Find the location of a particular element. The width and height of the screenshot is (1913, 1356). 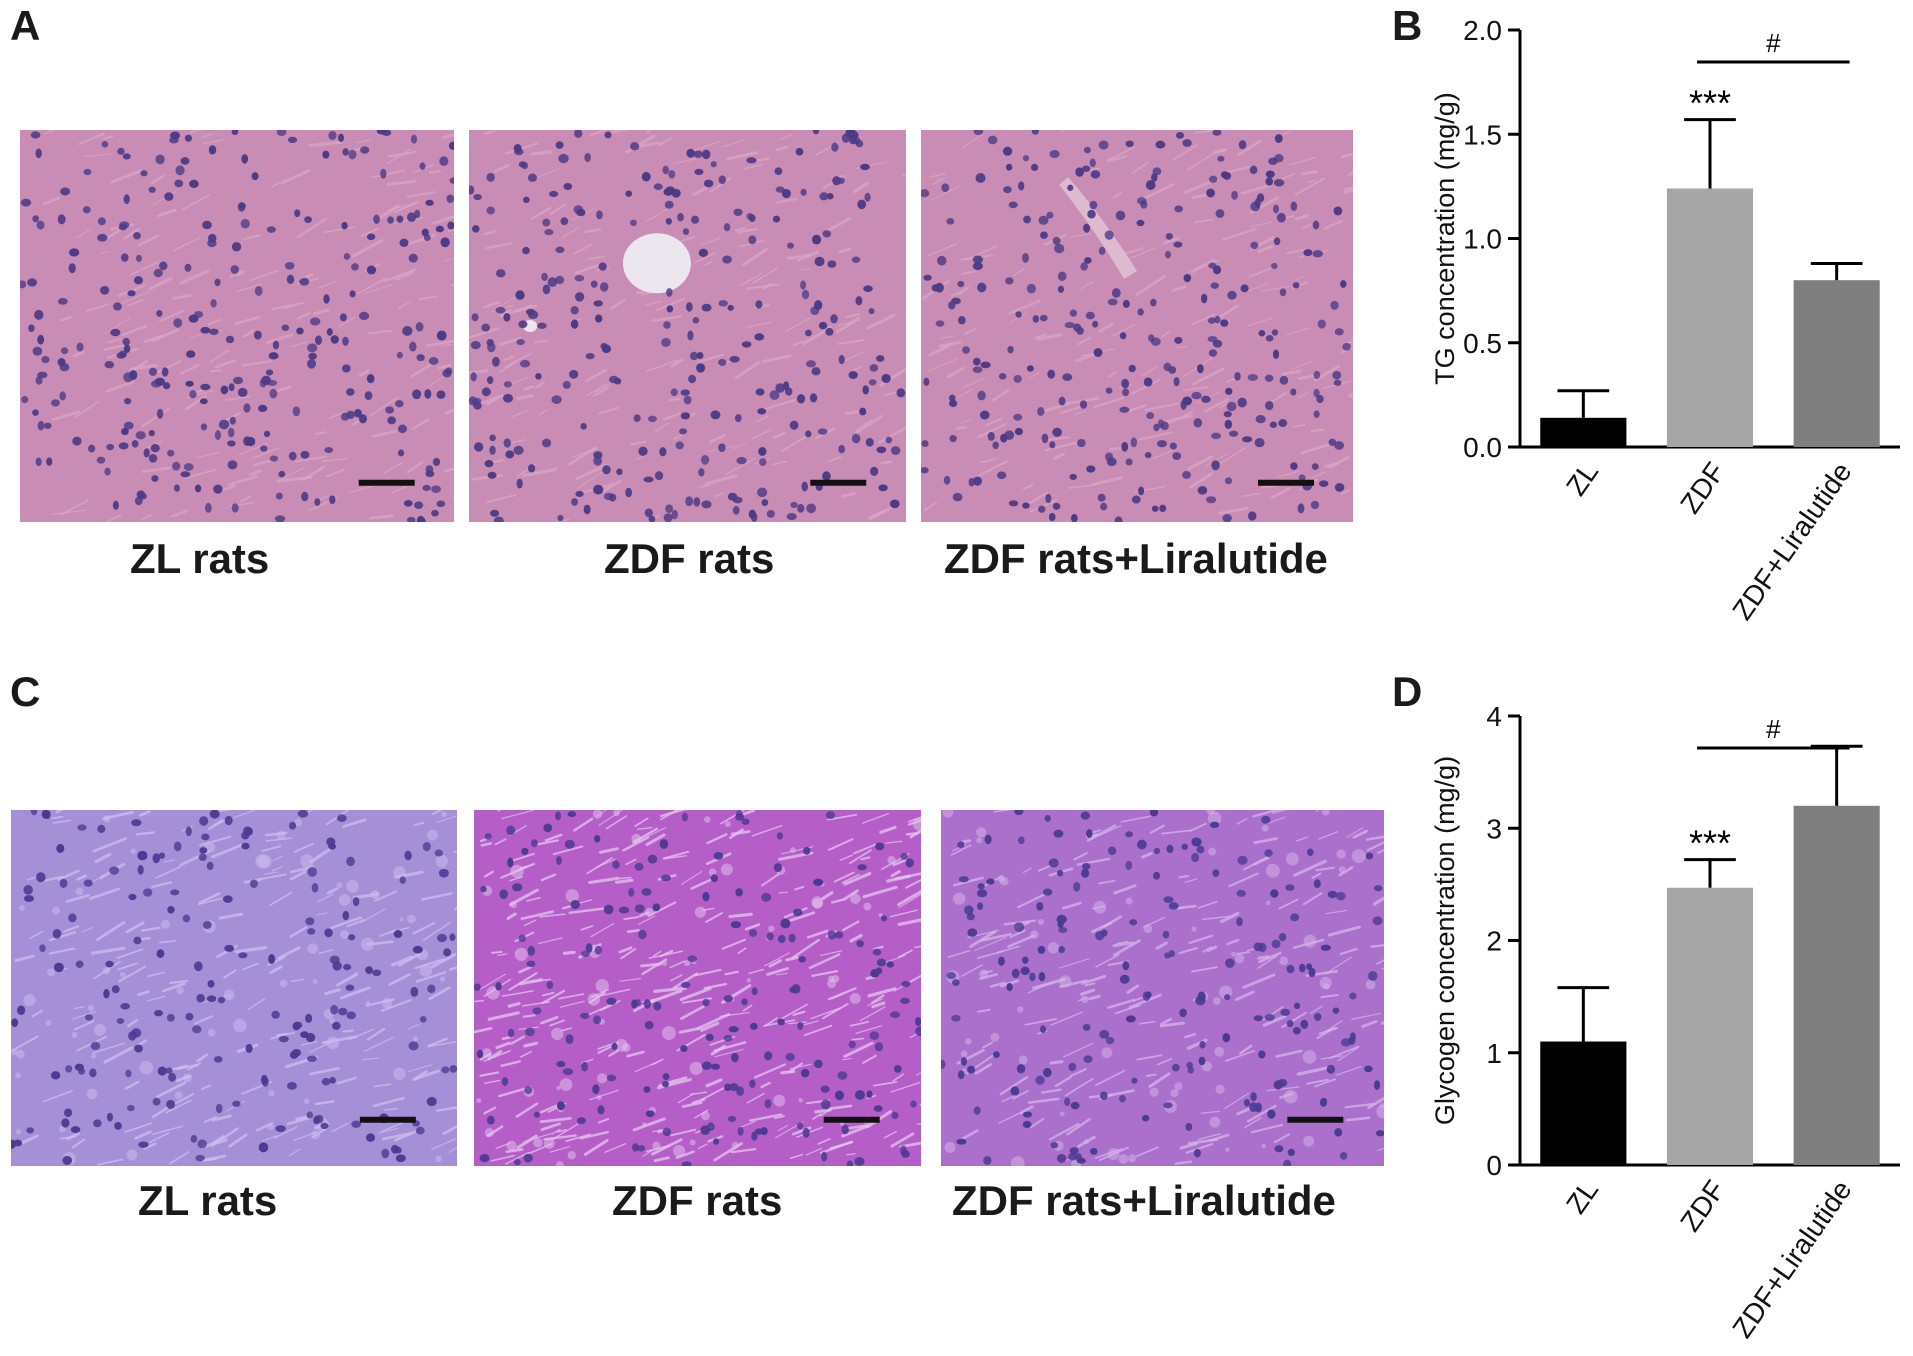

y-tick-label: 1 is located at coordinates (1494, 1053).